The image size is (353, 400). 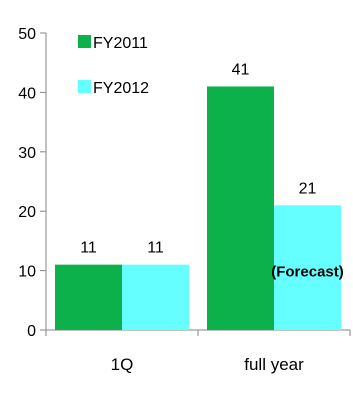 I want to click on x-tick-label: 1Q, so click(x=122, y=364).